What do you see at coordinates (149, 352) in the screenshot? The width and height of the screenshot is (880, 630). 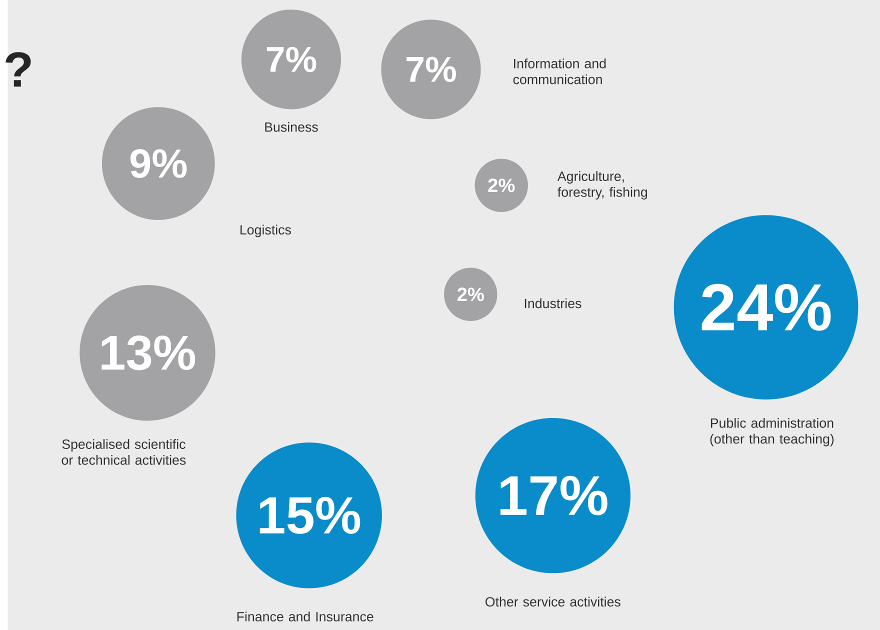 I see `data-label: 13%` at bounding box center [149, 352].